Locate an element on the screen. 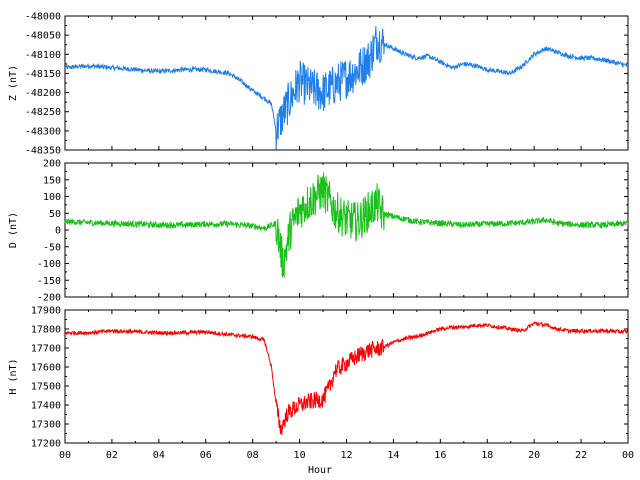 The height and width of the screenshot is (480, 640). x-tick-label: 04 is located at coordinates (159, 455).